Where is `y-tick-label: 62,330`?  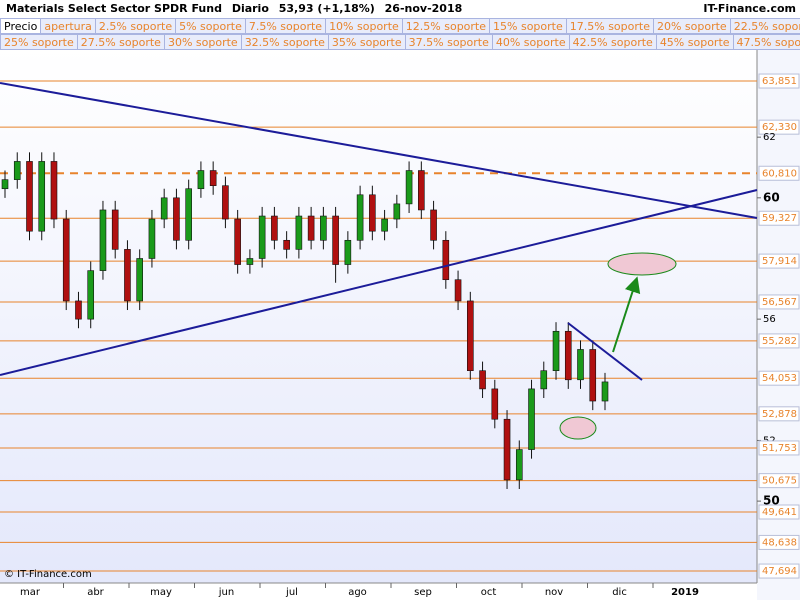
y-tick-label: 62,330 is located at coordinates (779, 127).